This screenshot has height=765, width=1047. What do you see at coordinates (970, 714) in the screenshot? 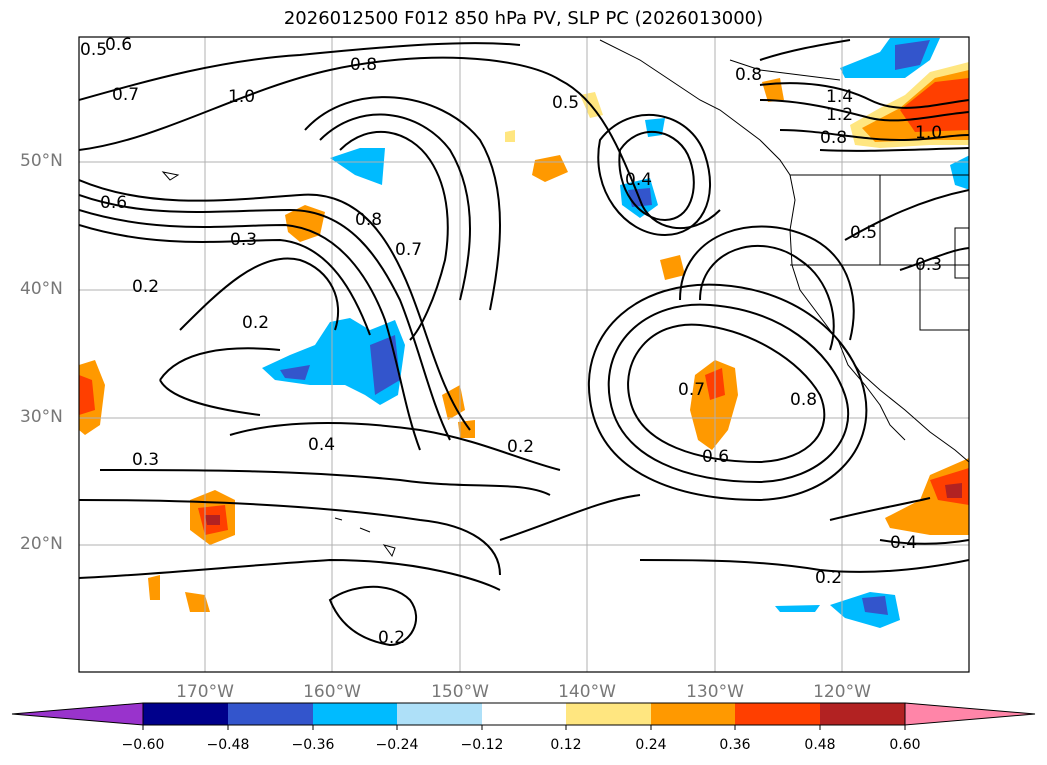
I see `colorbar-extend-high` at bounding box center [970, 714].